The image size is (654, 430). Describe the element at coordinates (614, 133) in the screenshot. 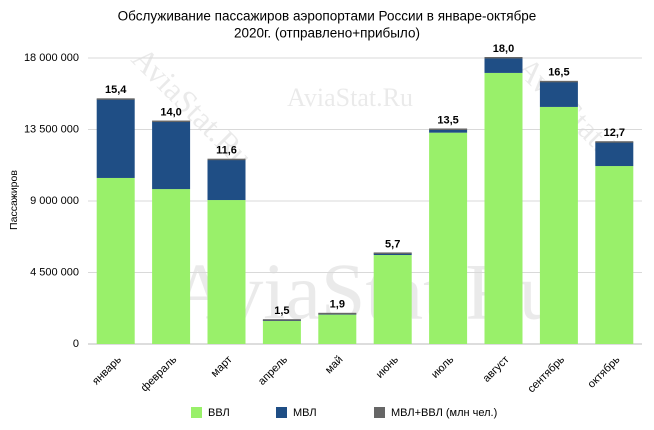

I see `data-label: 12,7` at that location.